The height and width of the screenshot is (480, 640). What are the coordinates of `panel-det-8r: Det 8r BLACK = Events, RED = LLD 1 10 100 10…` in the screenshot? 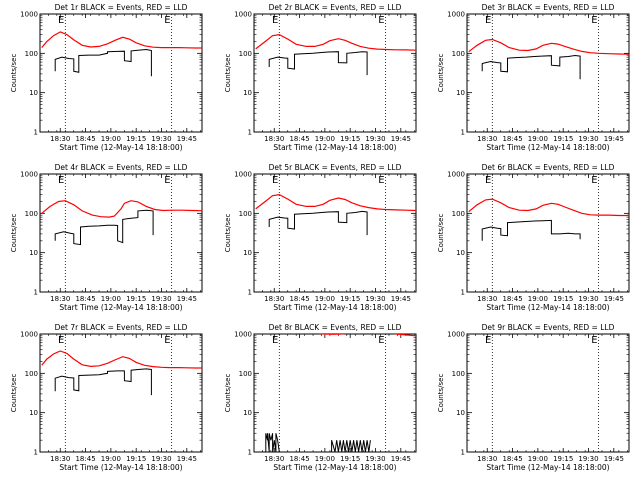 It's located at (320, 397).